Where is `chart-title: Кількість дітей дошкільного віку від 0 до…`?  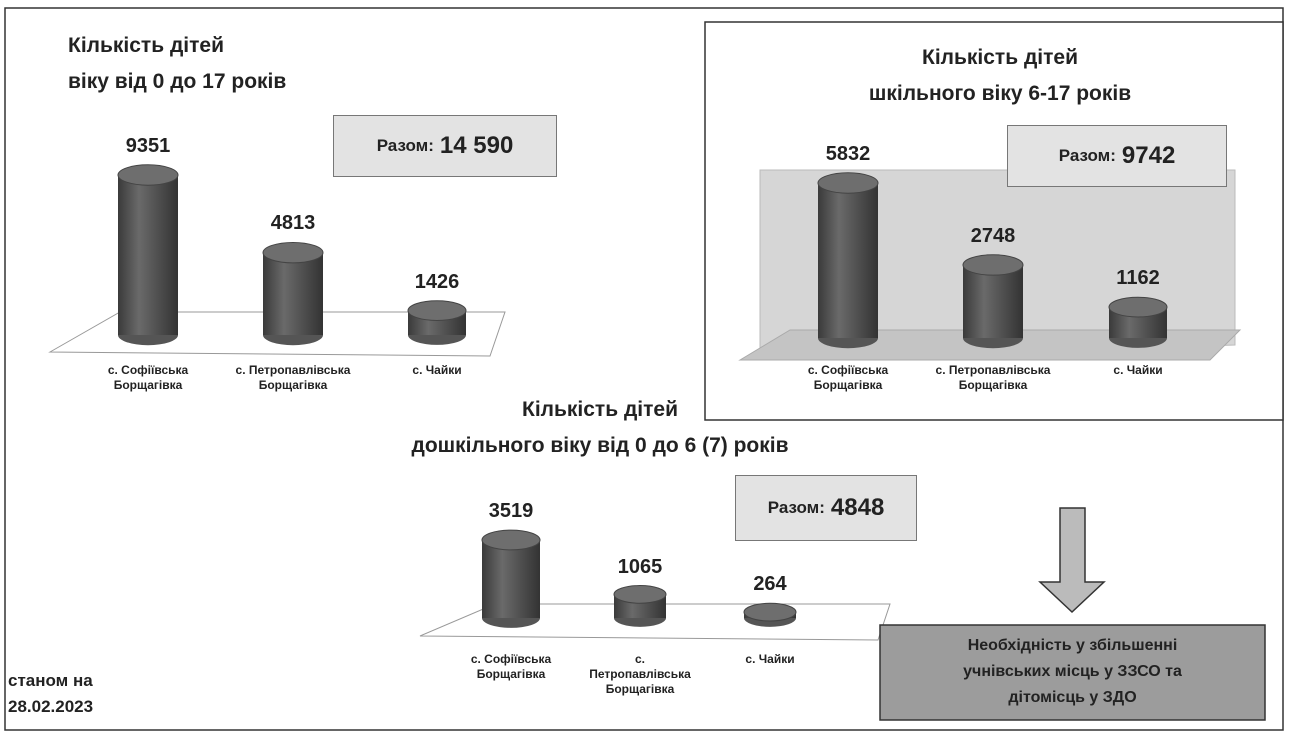 chart-title: Кількість дітей дошкільного віку від 0 до… is located at coordinates (600, 428).